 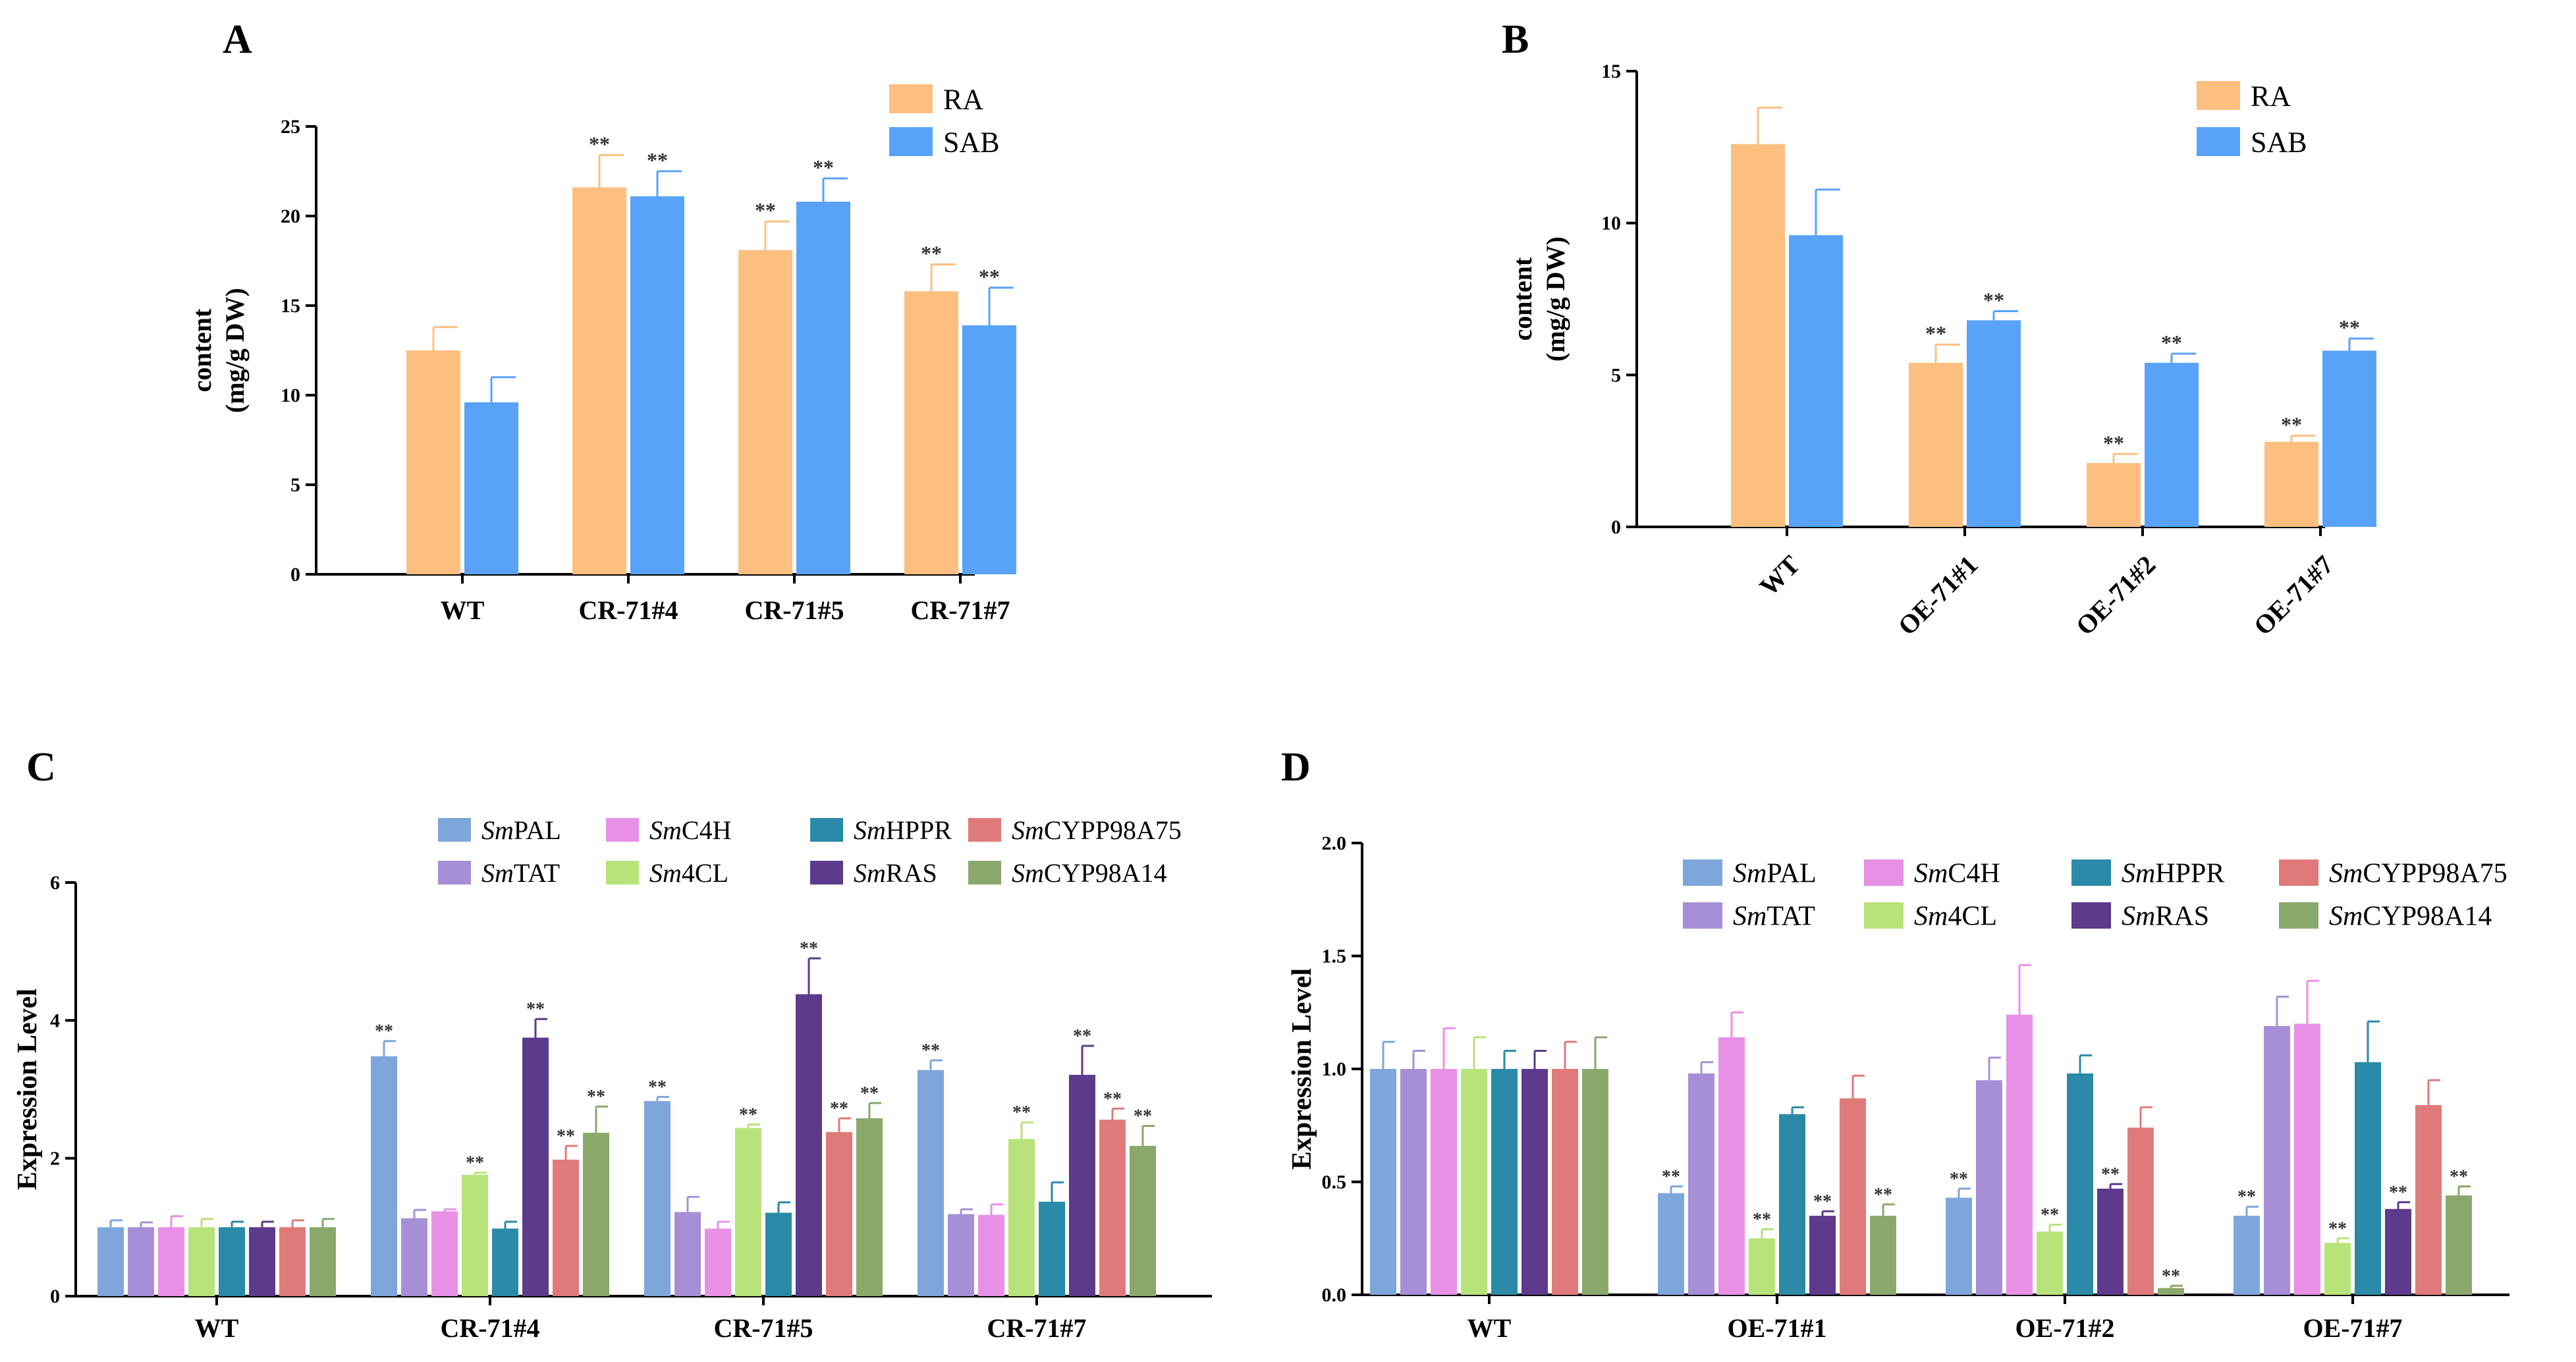 What do you see at coordinates (55, 1159) in the screenshot?
I see `y-tick-label: 2` at bounding box center [55, 1159].